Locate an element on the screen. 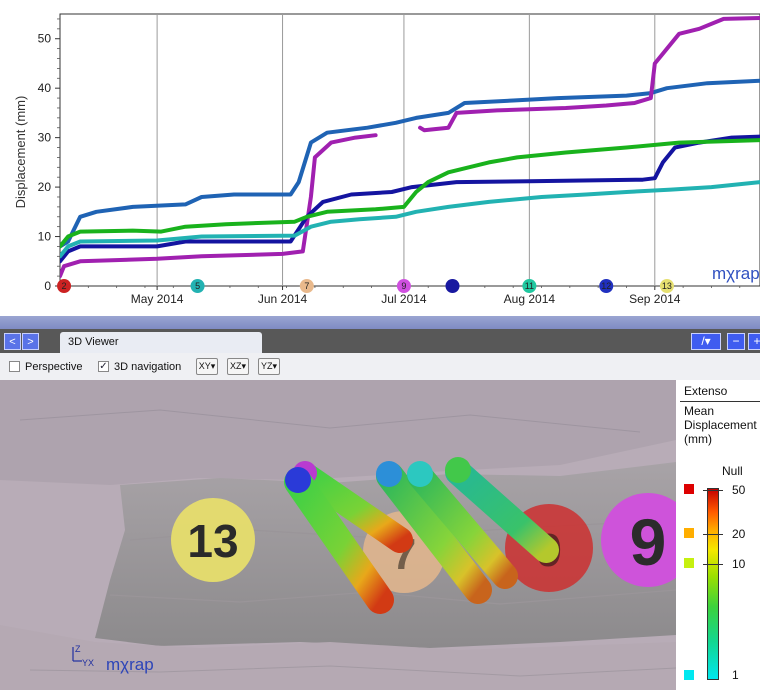  y-tick-label: 20 is located at coordinates (45, 187).